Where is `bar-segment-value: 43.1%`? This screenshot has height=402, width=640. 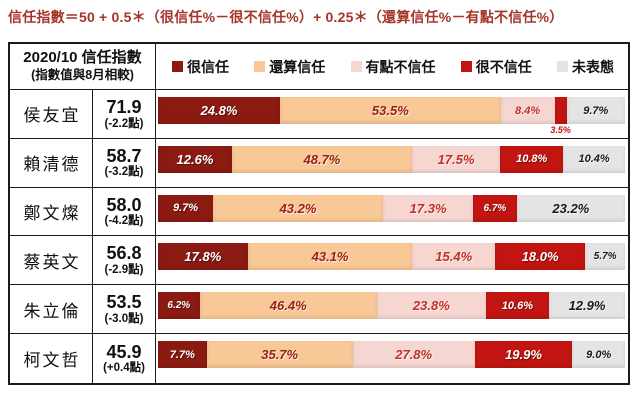 bar-segment-value: 43.1% is located at coordinates (330, 257).